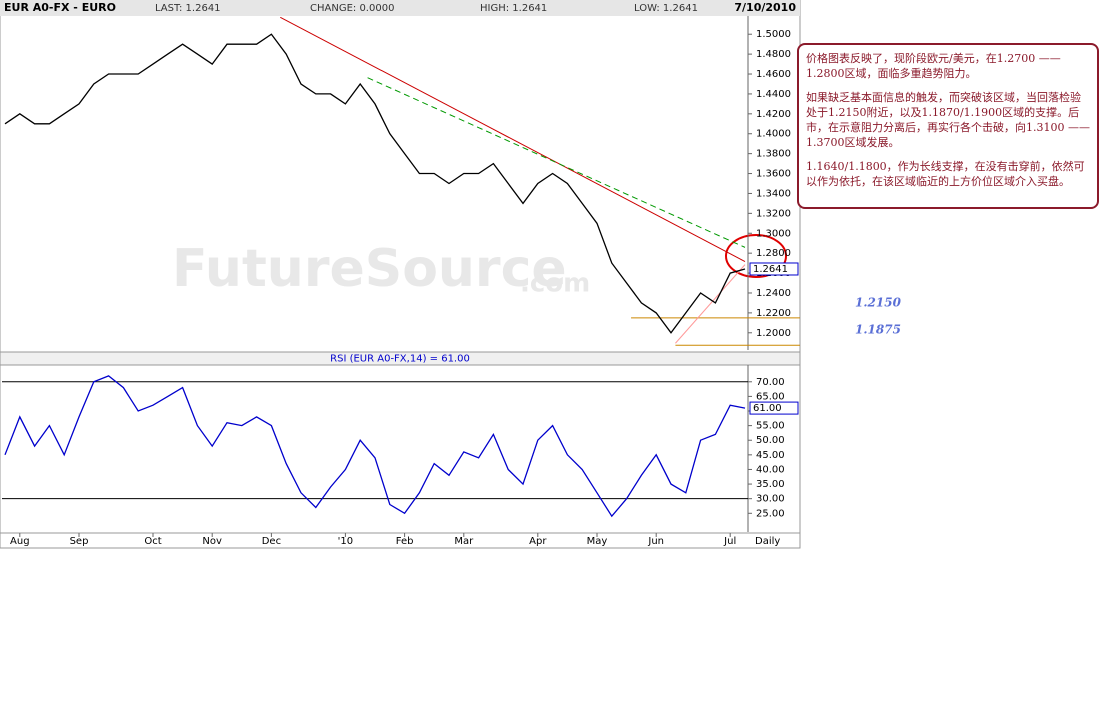 The image size is (1103, 720). Describe the element at coordinates (271, 541) in the screenshot. I see `x-tick-label: Dec` at that location.